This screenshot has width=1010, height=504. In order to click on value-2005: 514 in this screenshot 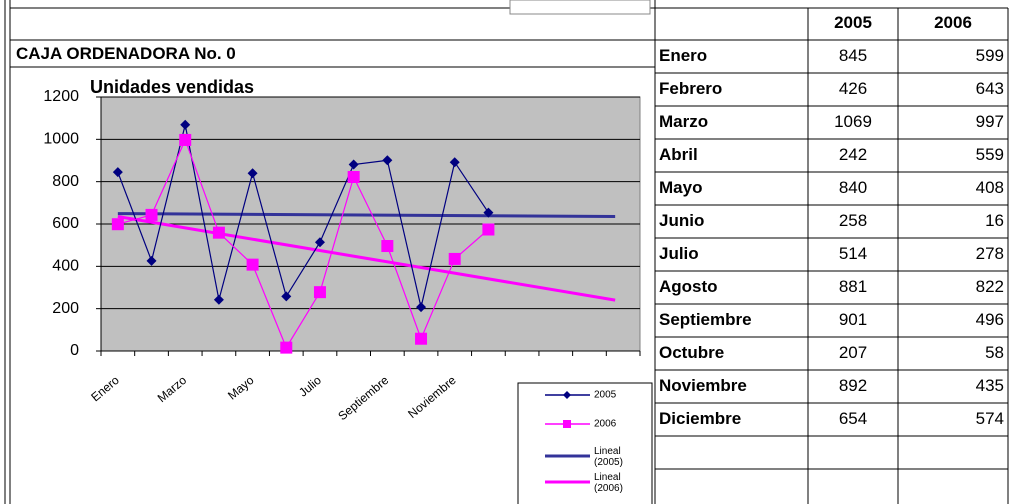, I will do `click(853, 253)`.